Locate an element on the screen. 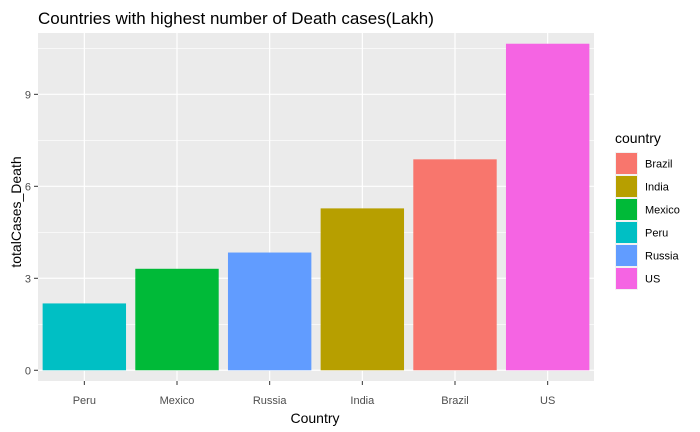 This screenshot has height=432, width=700. x-tick-label: Mexico is located at coordinates (177, 401).